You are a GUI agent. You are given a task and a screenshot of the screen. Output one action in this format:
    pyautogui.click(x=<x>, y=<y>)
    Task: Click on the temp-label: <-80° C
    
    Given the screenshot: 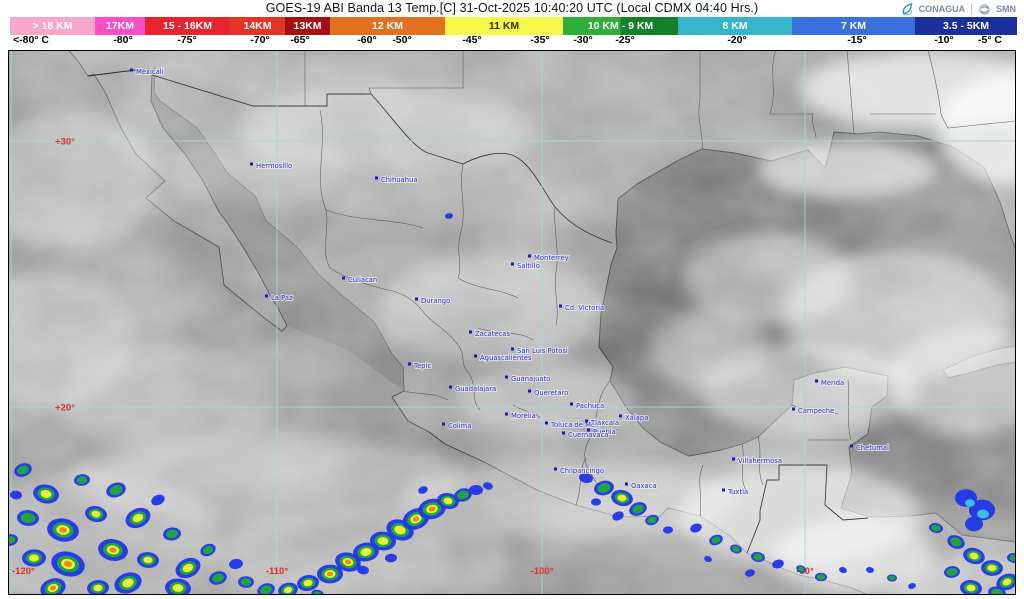 What is the action you would take?
    pyautogui.click(x=31, y=40)
    